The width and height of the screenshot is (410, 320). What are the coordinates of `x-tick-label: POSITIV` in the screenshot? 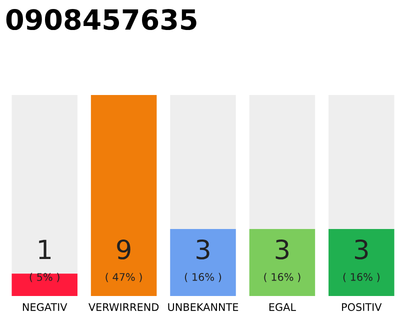 It's located at (362, 307).